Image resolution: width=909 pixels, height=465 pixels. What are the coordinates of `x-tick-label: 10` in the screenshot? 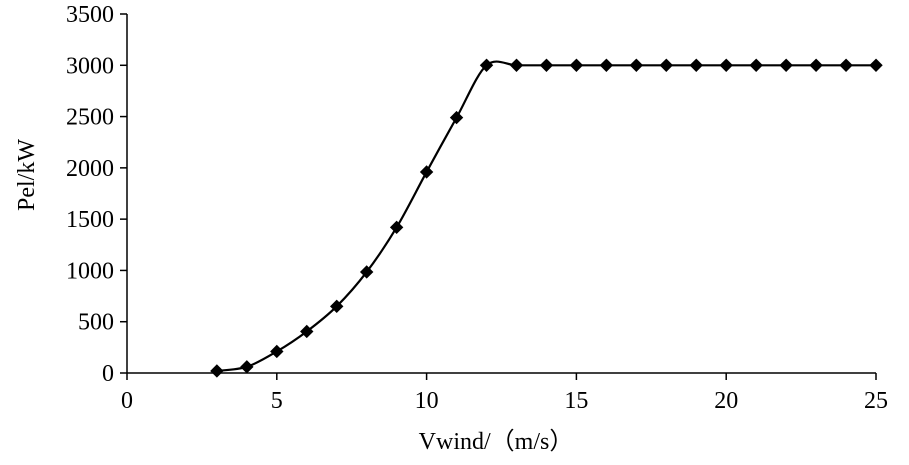 It's located at (427, 401).